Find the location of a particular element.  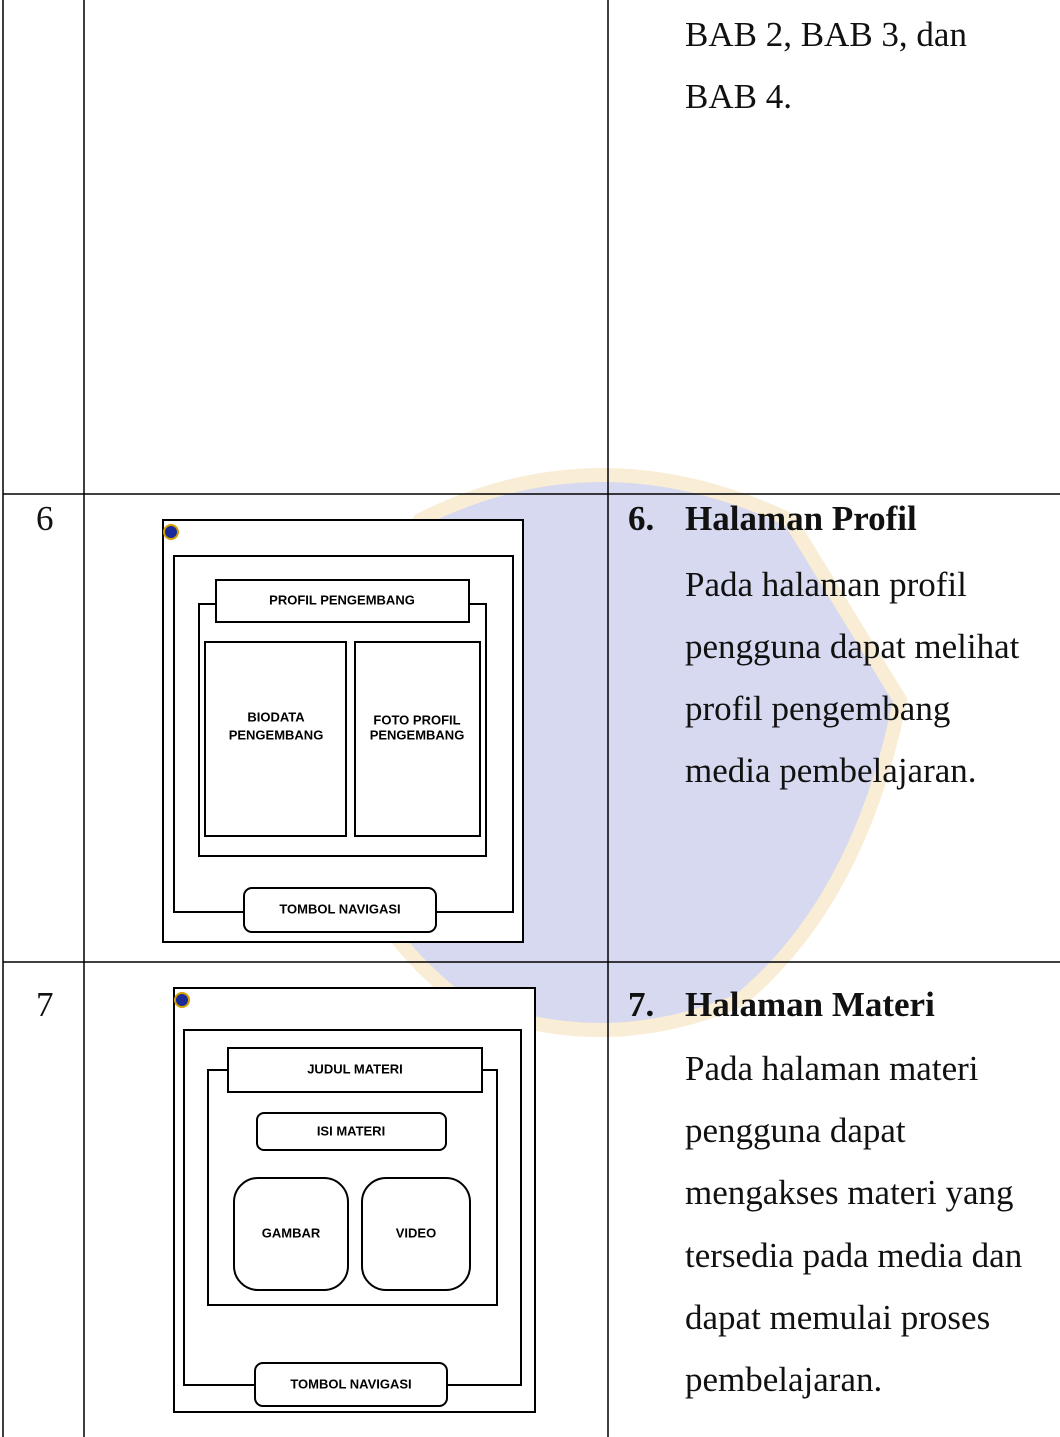

text-line: mengakses materi yang is located at coordinates (849, 1192).